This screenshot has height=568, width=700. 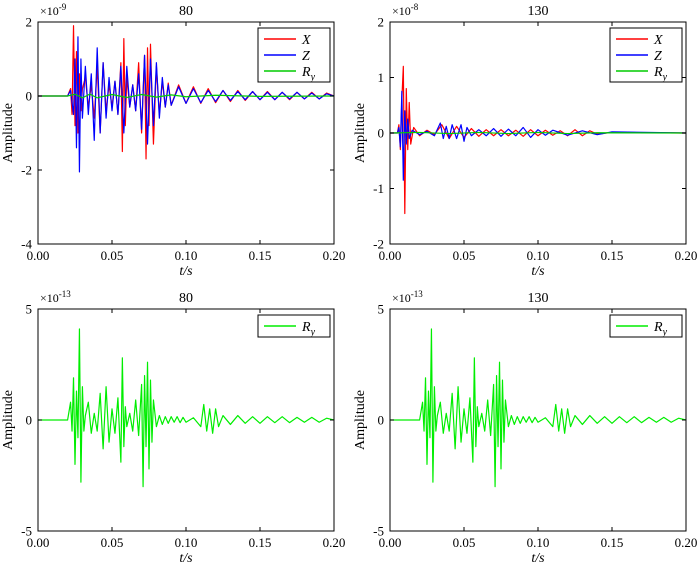 I want to click on axis-exponent-power: -9, so click(x=63, y=7).